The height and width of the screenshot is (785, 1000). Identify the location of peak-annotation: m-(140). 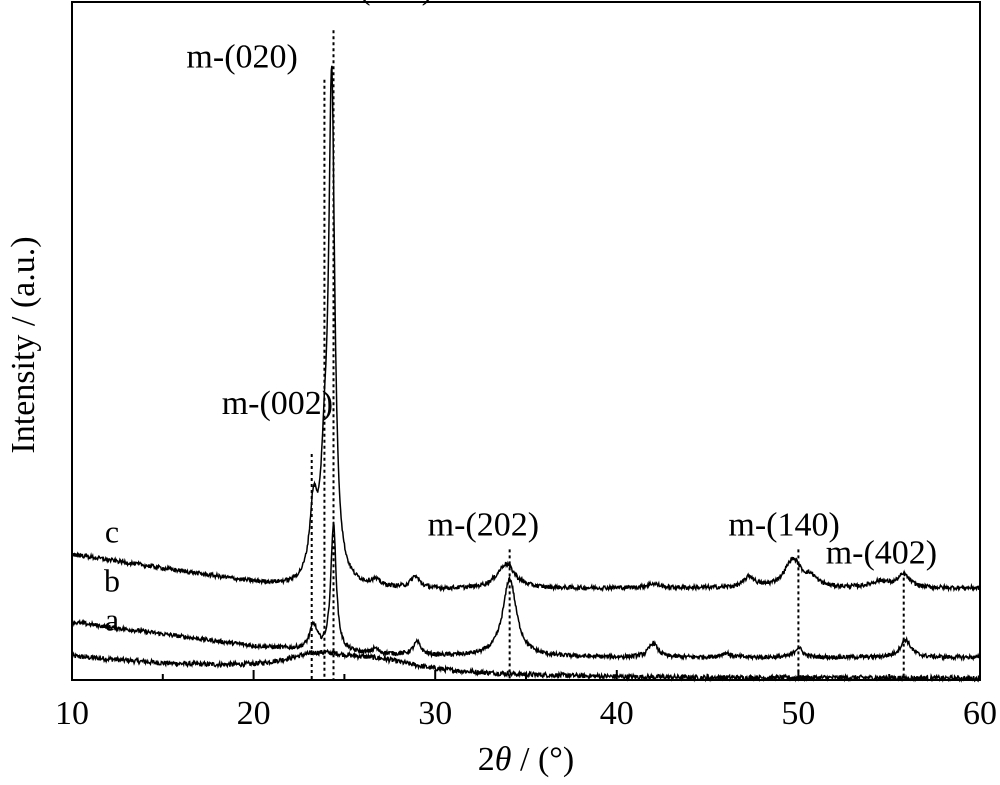
(783, 524).